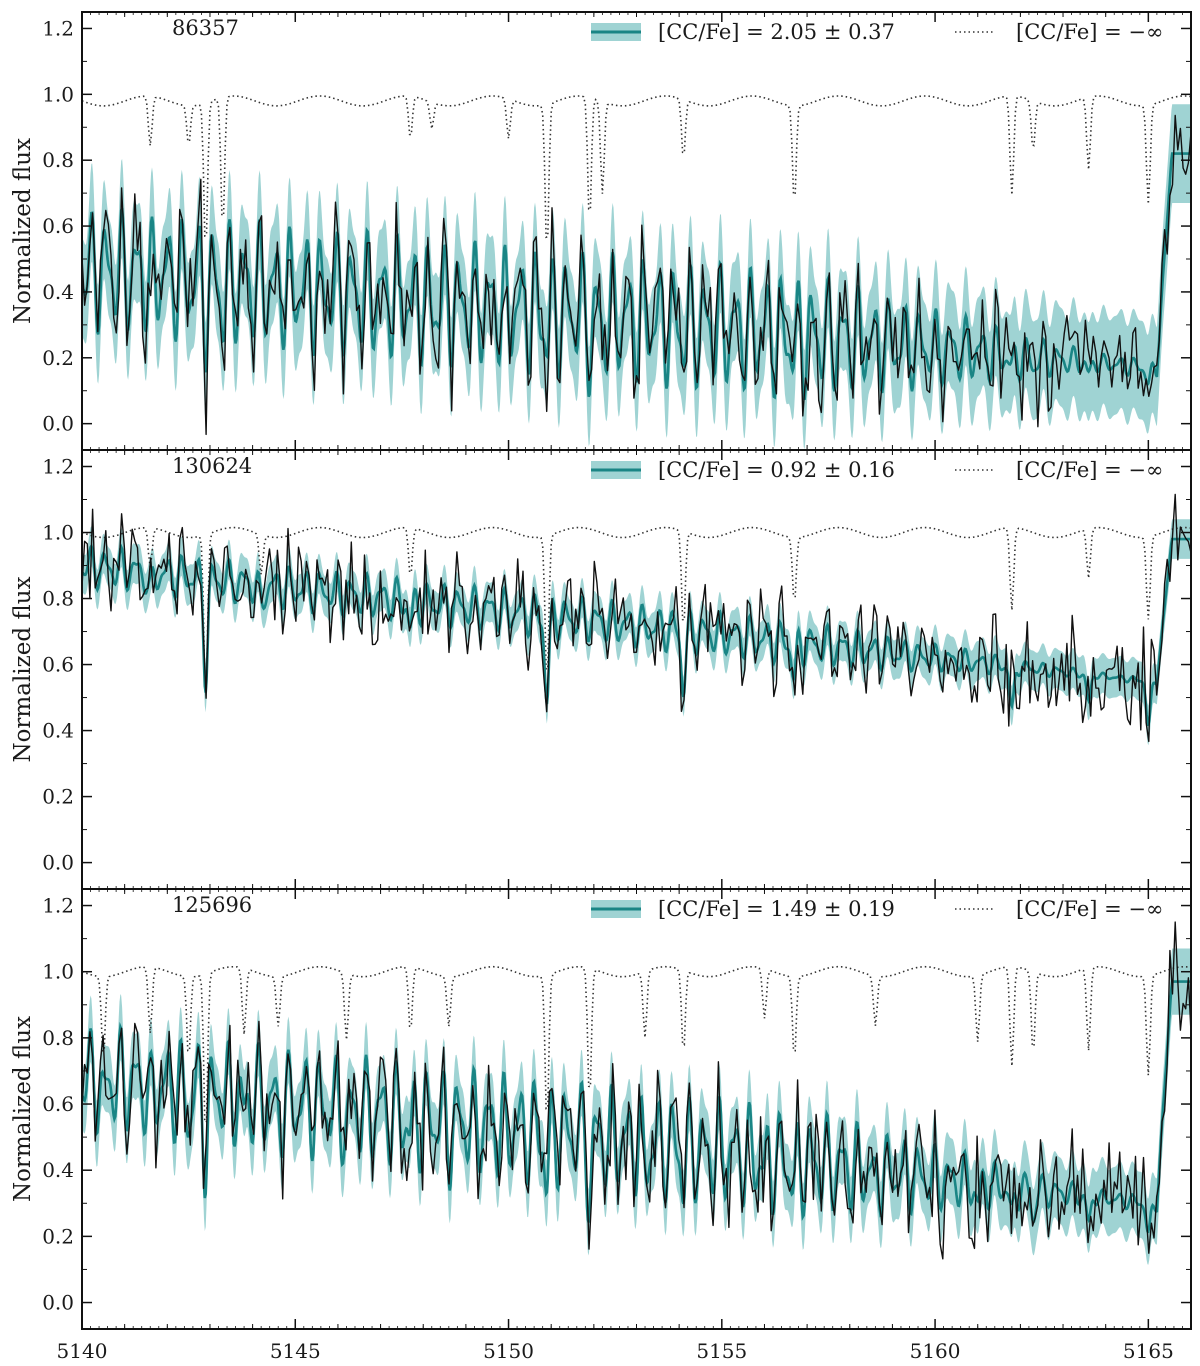  I want to click on x-tick-label: 5155, so click(721, 1350).